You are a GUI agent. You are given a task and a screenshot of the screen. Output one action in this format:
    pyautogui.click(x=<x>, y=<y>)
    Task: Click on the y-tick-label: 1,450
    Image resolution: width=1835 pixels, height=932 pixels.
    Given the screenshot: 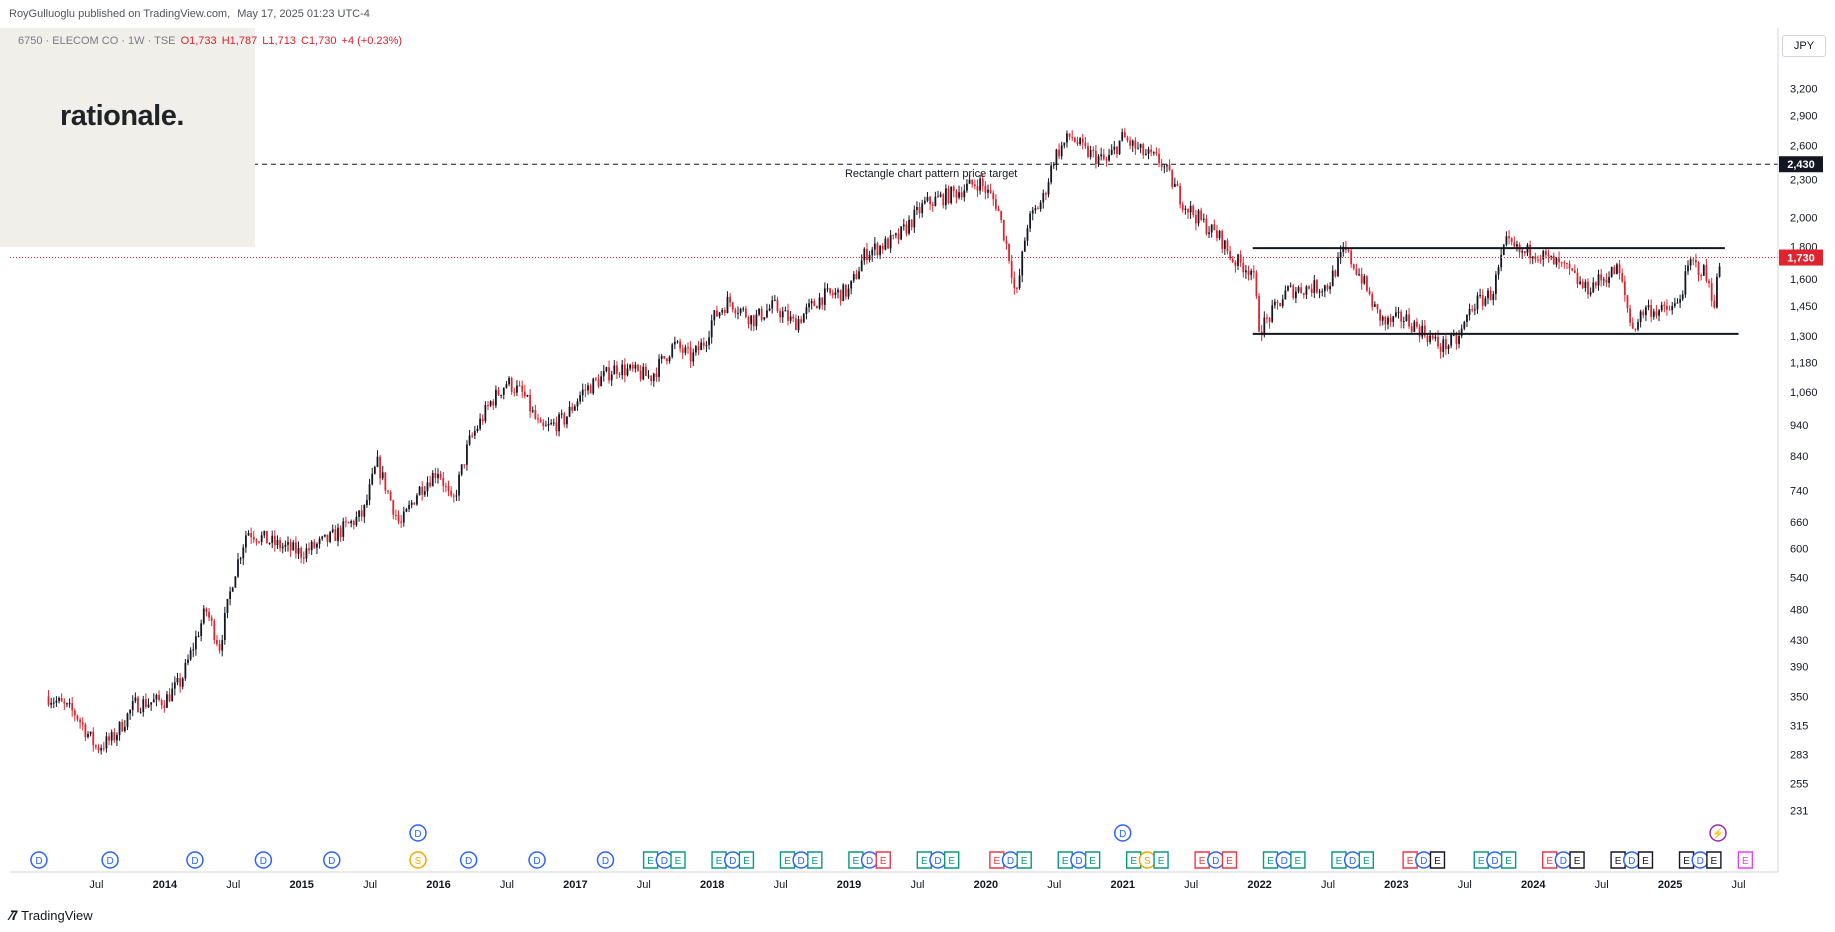 What is the action you would take?
    pyautogui.click(x=1804, y=307)
    